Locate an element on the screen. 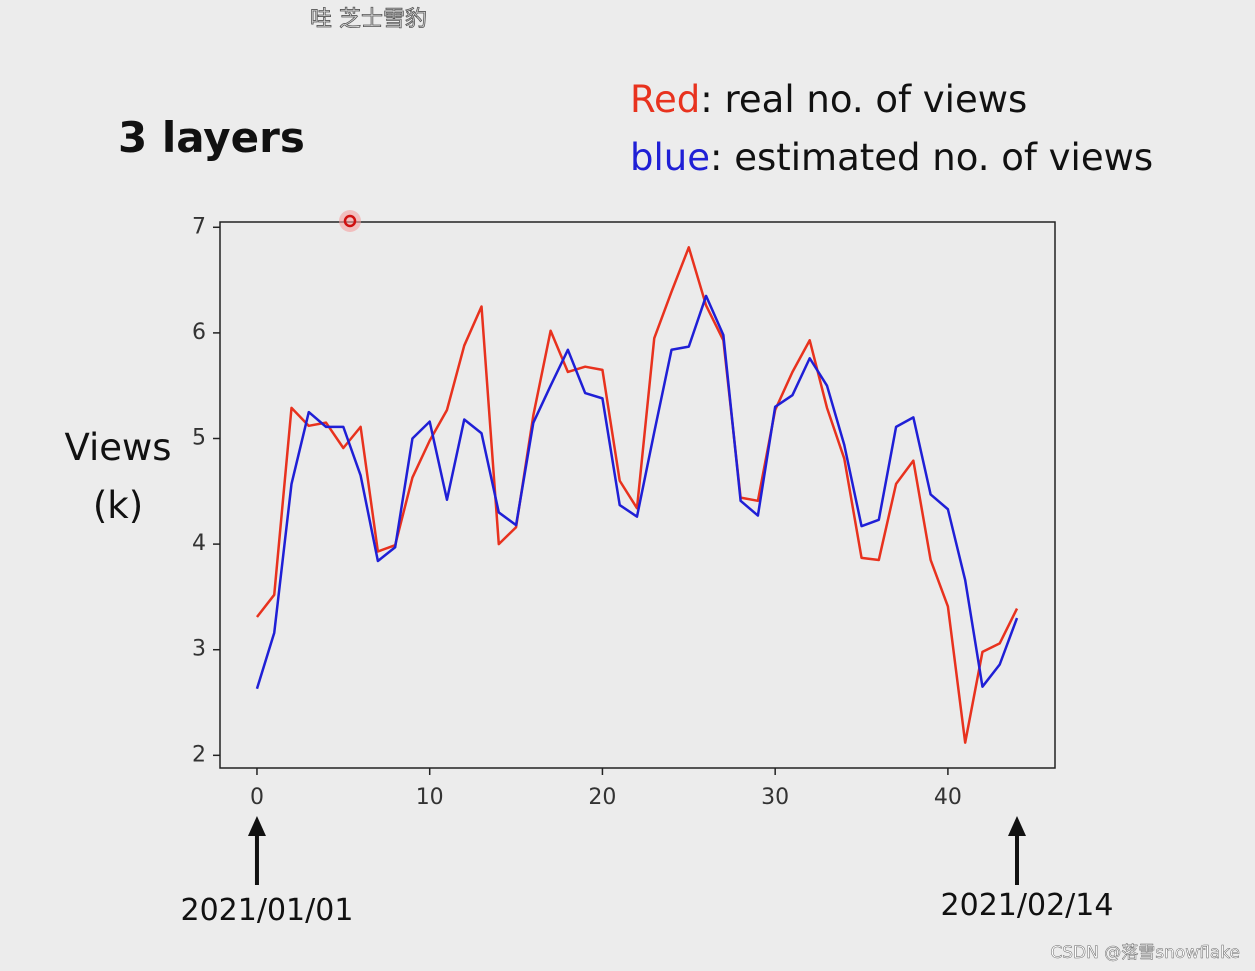 The width and height of the screenshot is (1255, 971). y-tick-label: 7 is located at coordinates (199, 226).